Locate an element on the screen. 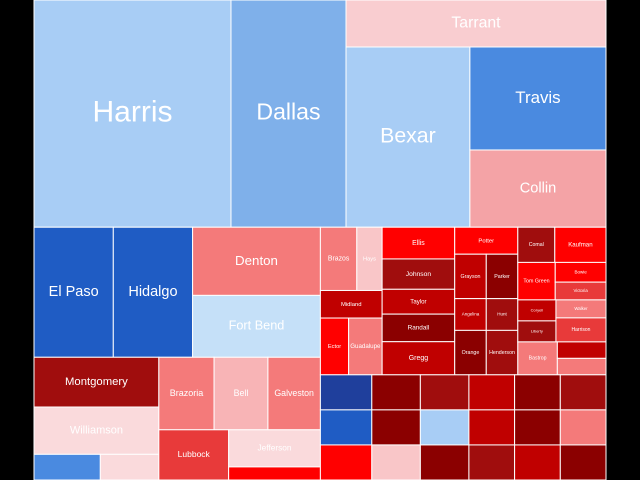 Image resolution: width=640 pixels, height=480 pixels. tile-label: Victoria is located at coordinates (580, 290).